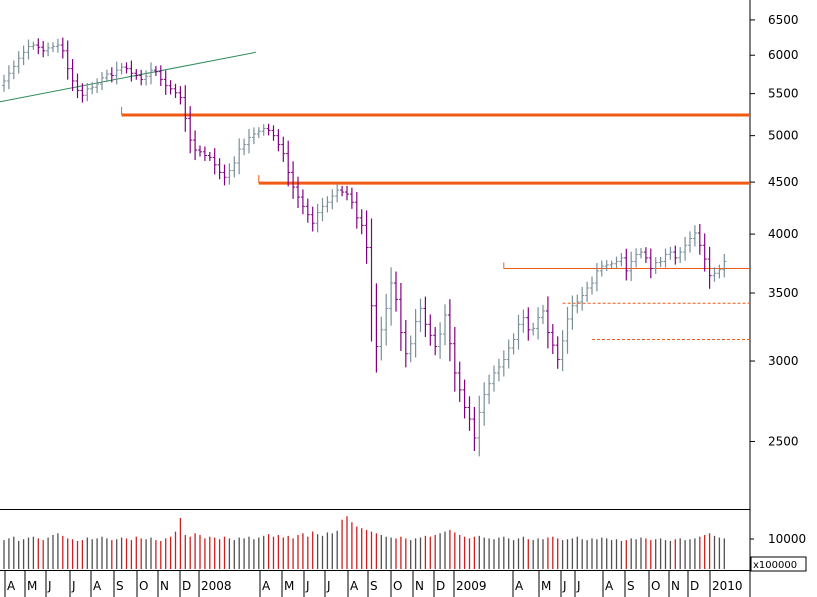 The image size is (817, 597). What do you see at coordinates (655, 586) in the screenshot?
I see `month-label: O` at bounding box center [655, 586].